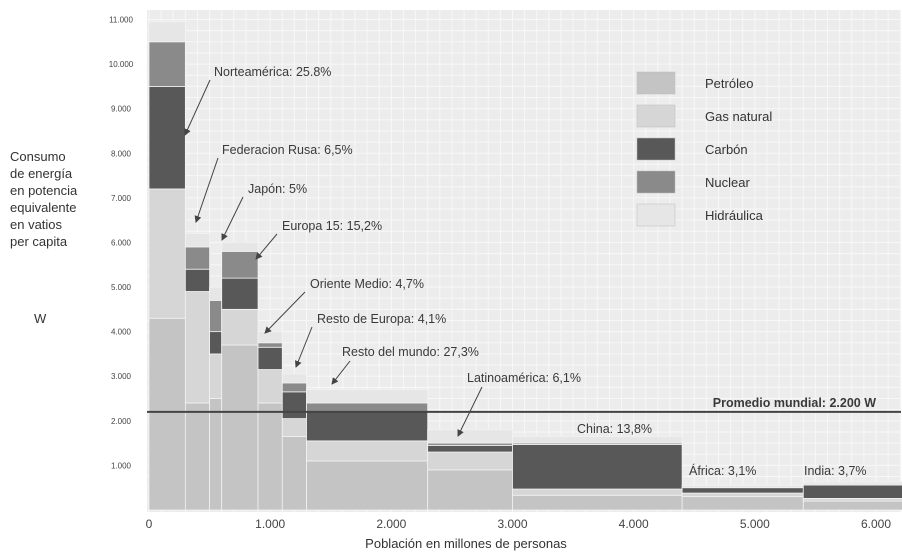 This screenshot has height=554, width=902. Describe the element at coordinates (121, 332) in the screenshot. I see `y-tick-label: 4.000` at that location.